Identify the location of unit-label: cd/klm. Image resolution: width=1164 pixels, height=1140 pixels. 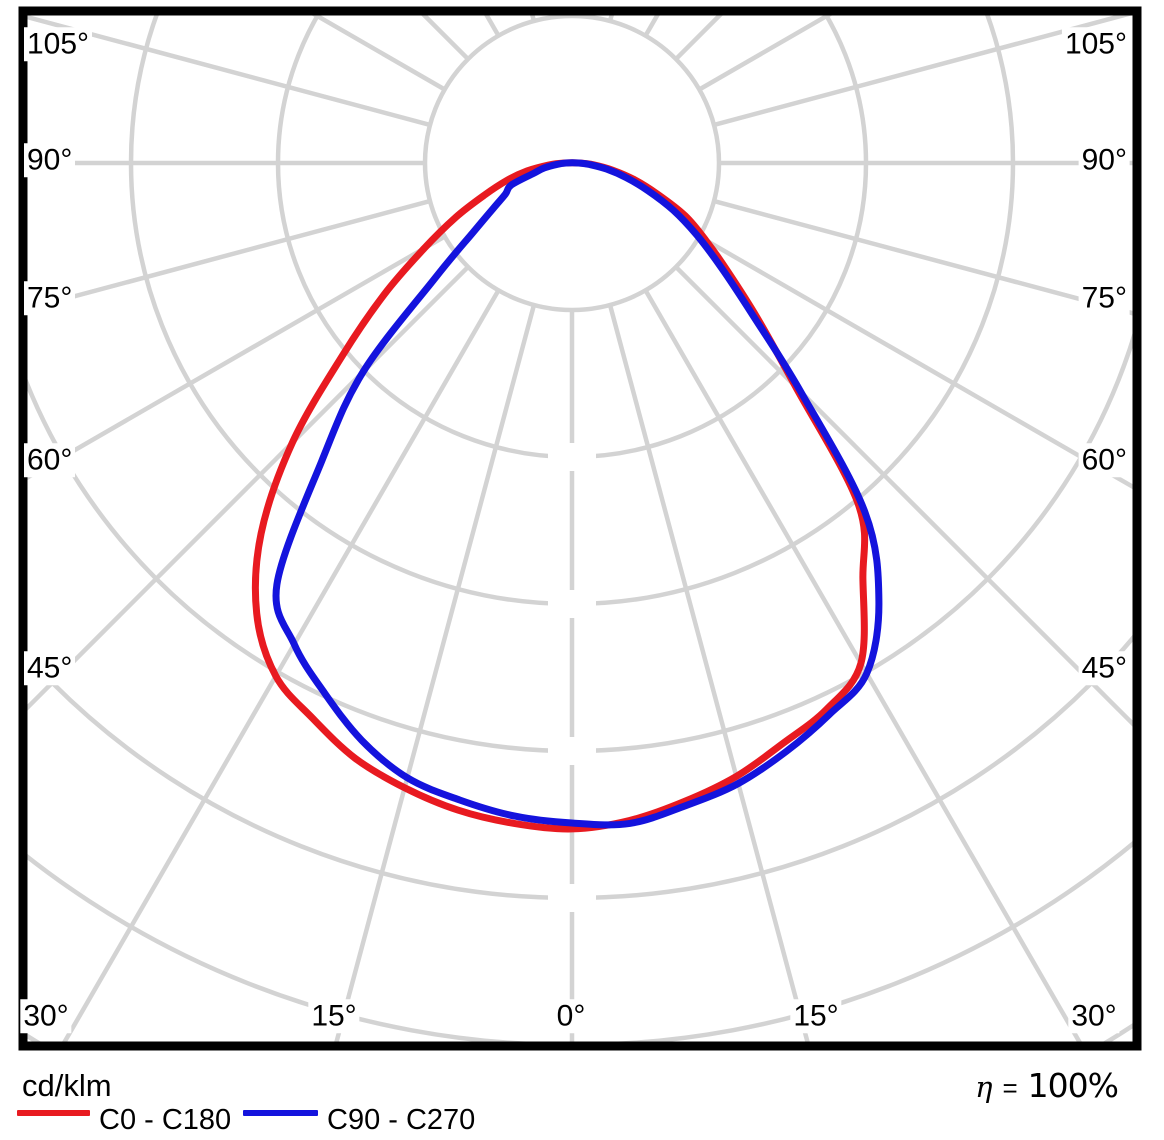
(67, 1085).